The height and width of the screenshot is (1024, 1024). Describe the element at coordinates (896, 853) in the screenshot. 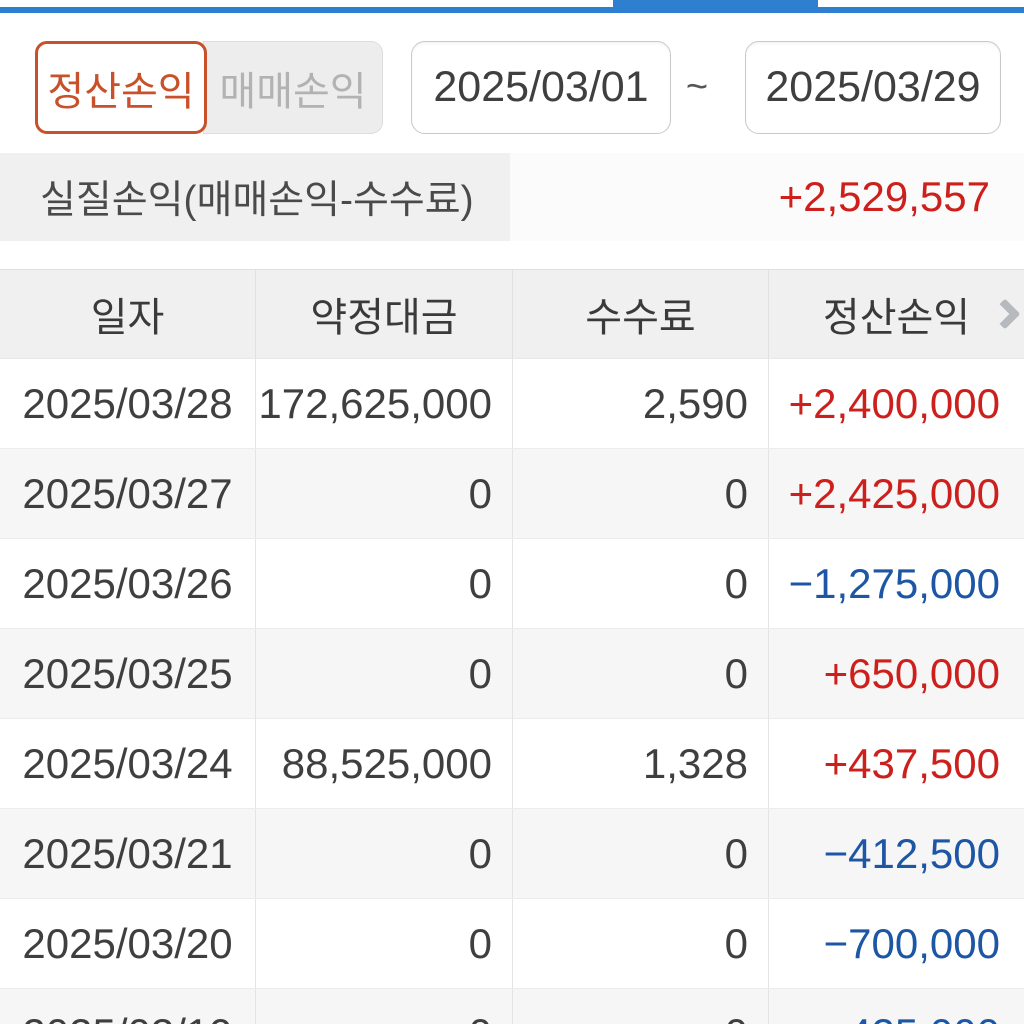

I see `cell-pnl: −412,500` at that location.